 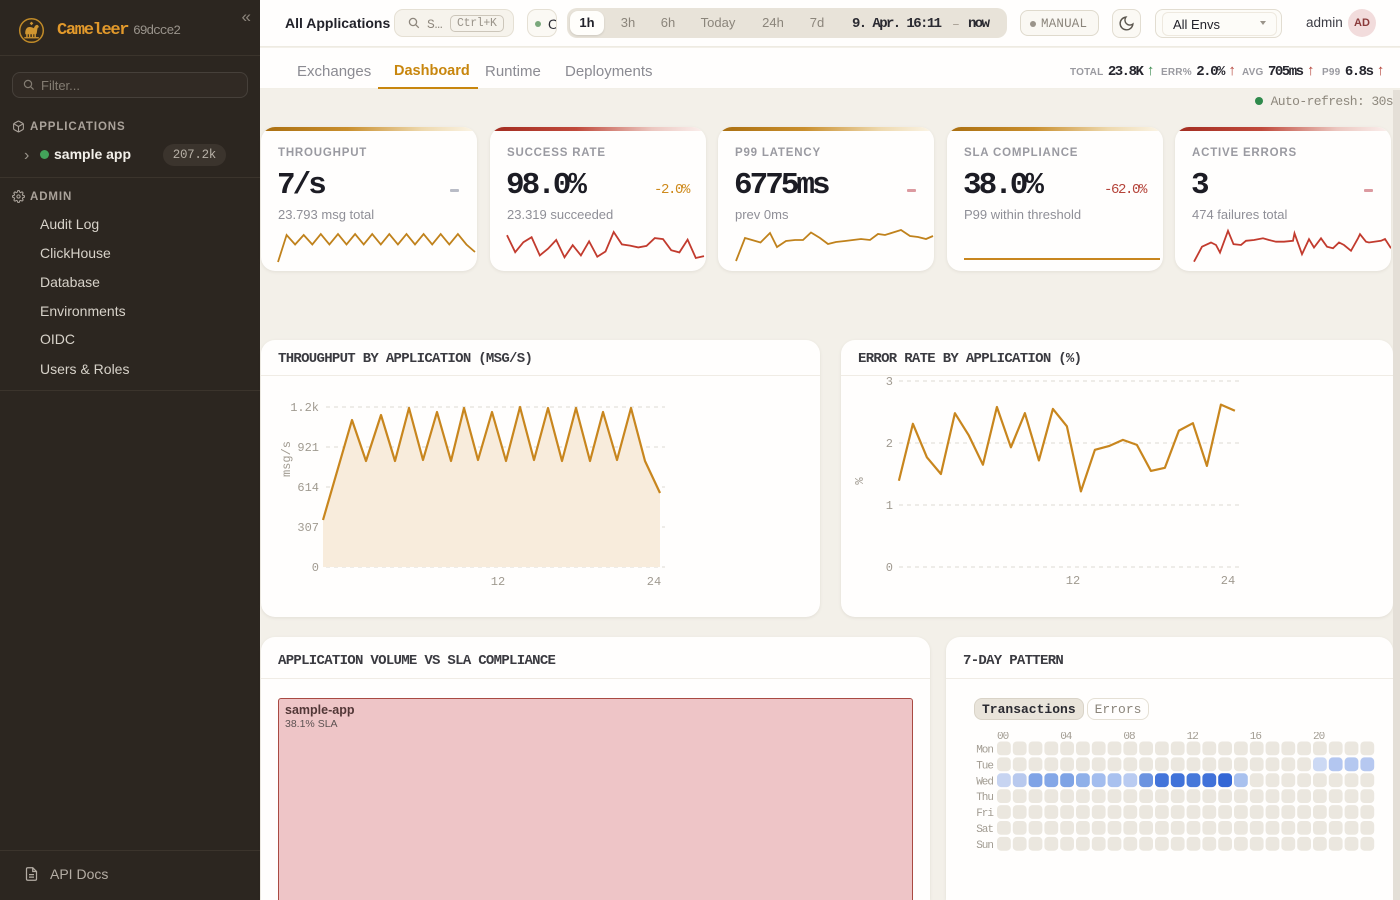 What do you see at coordinates (889, 506) in the screenshot?
I see `svg-text: 1` at bounding box center [889, 506].